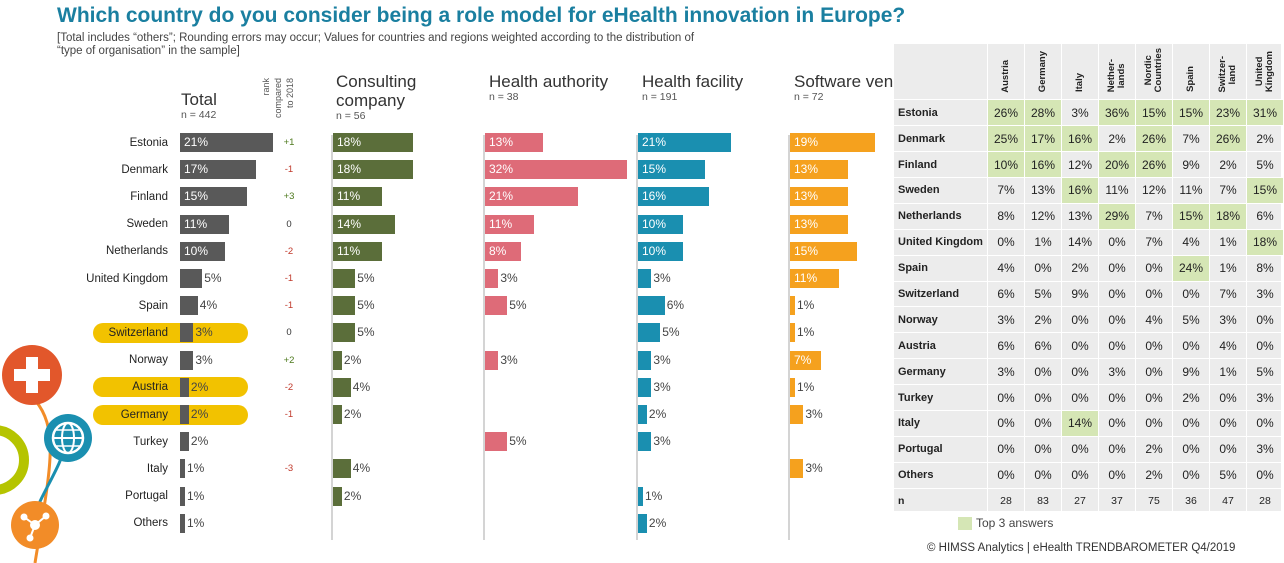  What do you see at coordinates (654, 223) in the screenshot?
I see `data-label: 10%` at bounding box center [654, 223].